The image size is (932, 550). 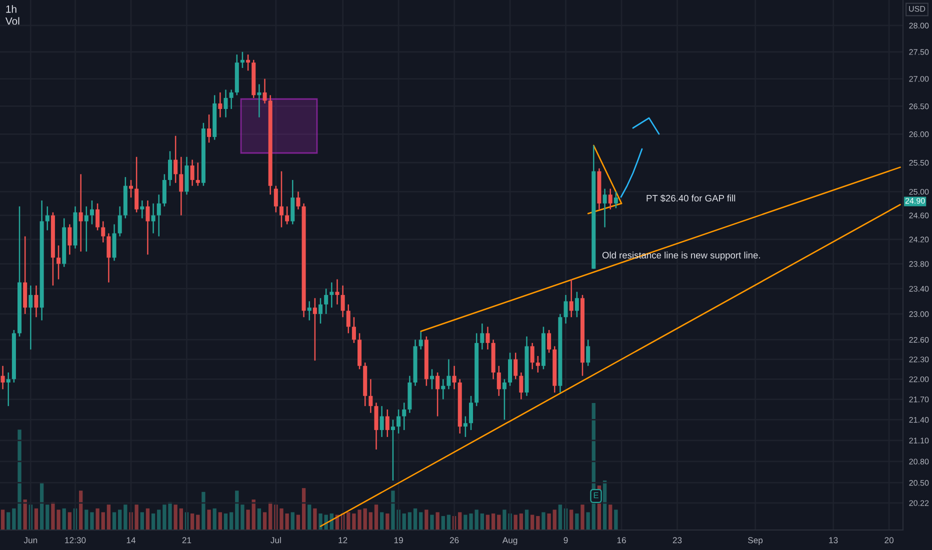 I want to click on annotation: PT $26.40 for GAP fill, so click(x=691, y=198).